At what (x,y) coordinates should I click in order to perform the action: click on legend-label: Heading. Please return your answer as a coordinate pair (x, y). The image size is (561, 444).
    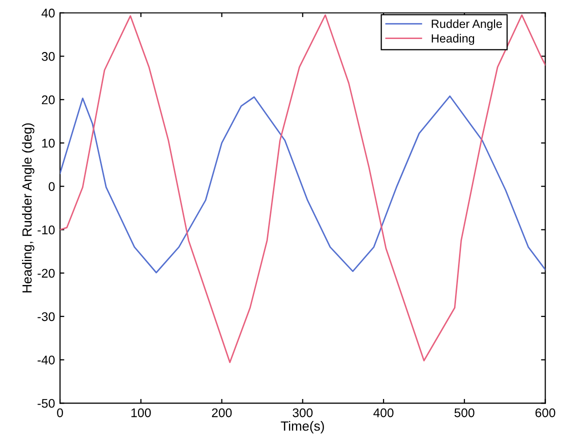
    Looking at the image, I should click on (453, 39).